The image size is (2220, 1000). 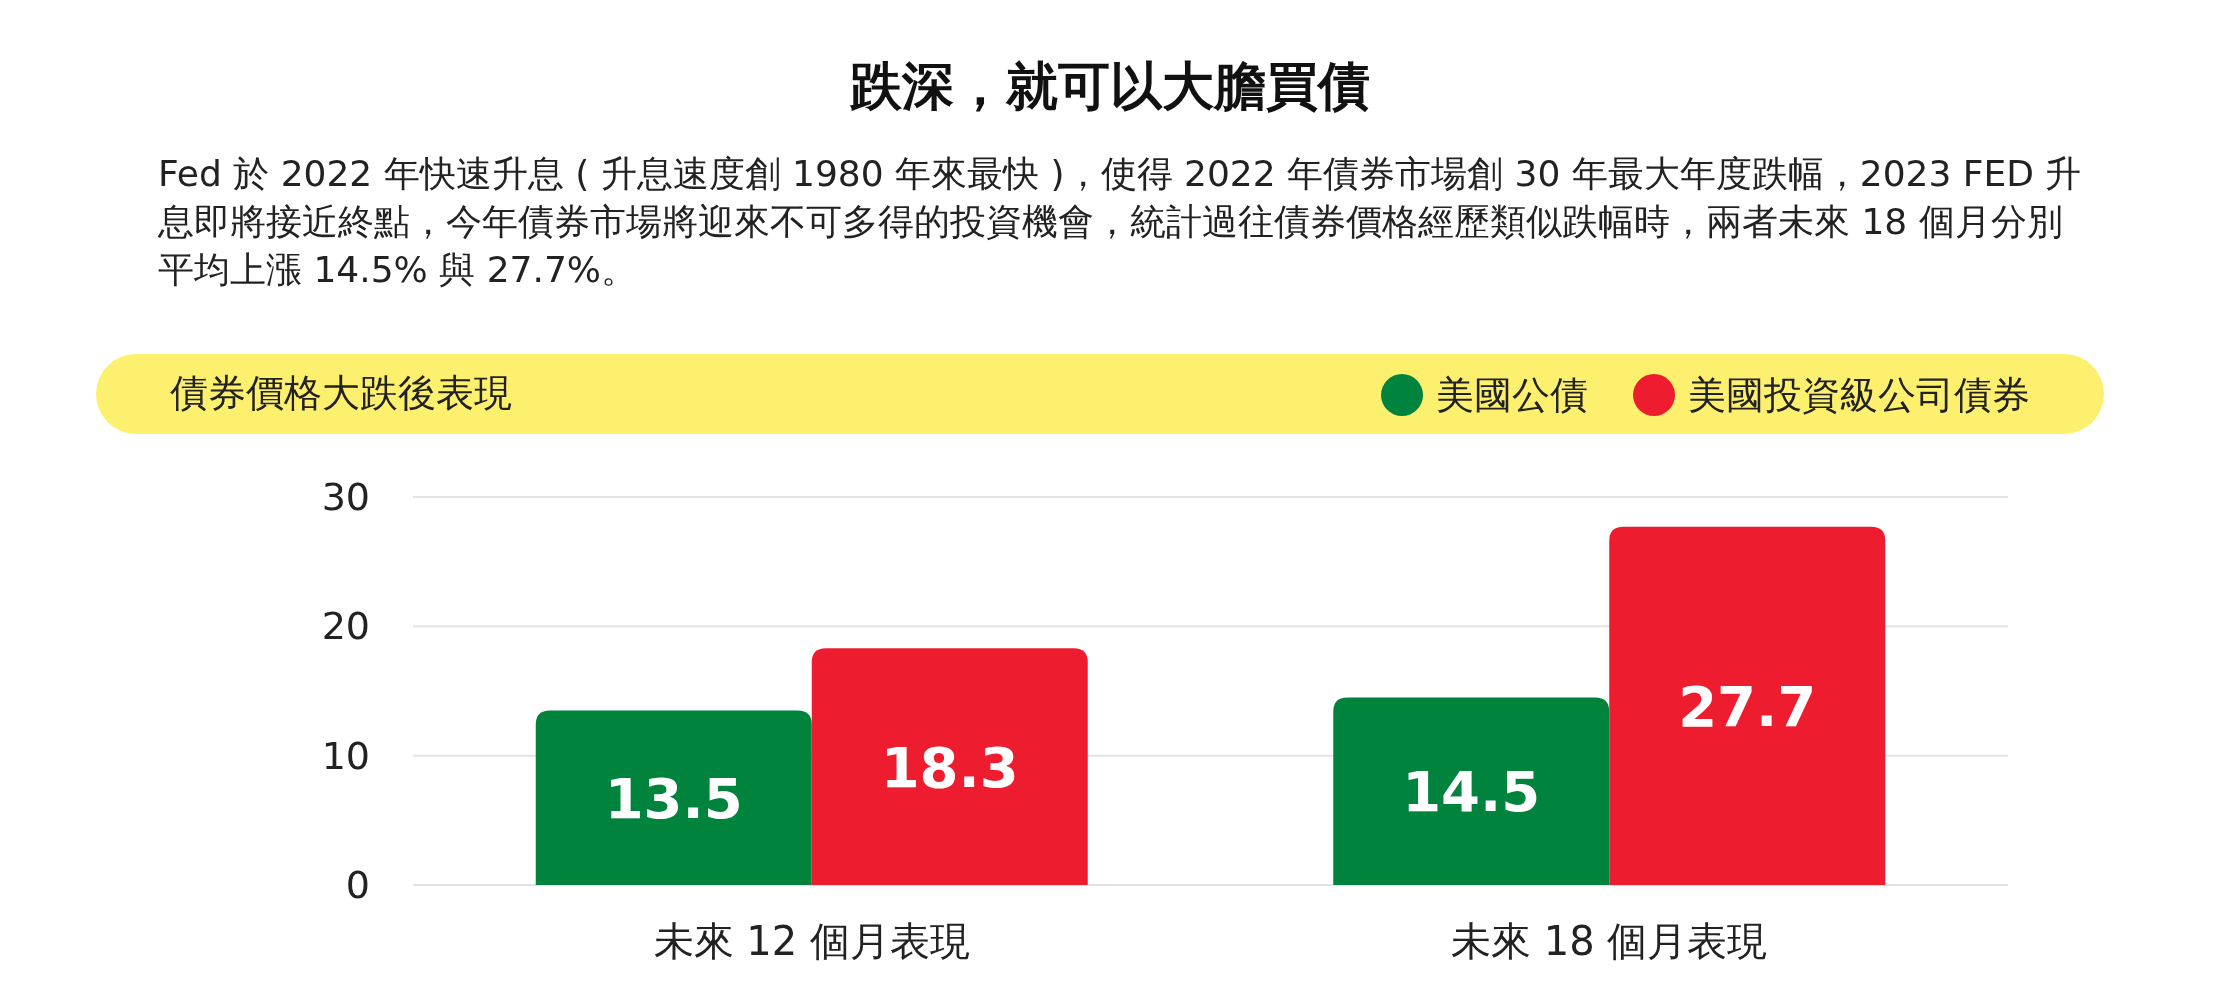 What do you see at coordinates (345, 626) in the screenshot?
I see `y-tick-label: 20` at bounding box center [345, 626].